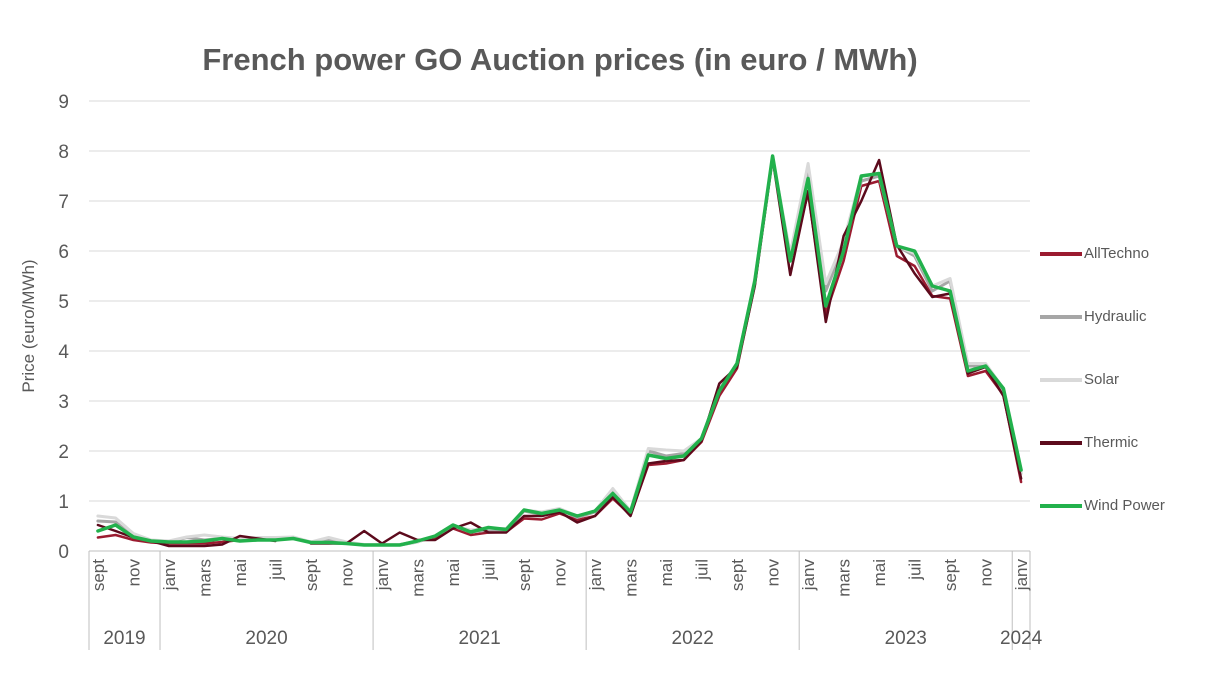 This screenshot has height=688, width=1212. What do you see at coordinates (63, 102) in the screenshot?
I see `y-tick-label: 9` at bounding box center [63, 102].